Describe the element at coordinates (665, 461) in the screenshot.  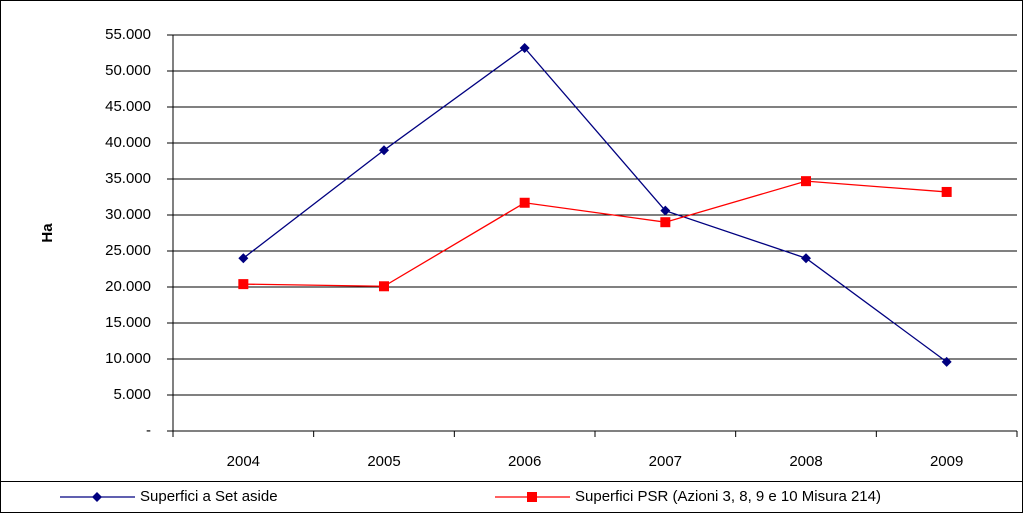
I see `x-tick-label: 2007` at that location.